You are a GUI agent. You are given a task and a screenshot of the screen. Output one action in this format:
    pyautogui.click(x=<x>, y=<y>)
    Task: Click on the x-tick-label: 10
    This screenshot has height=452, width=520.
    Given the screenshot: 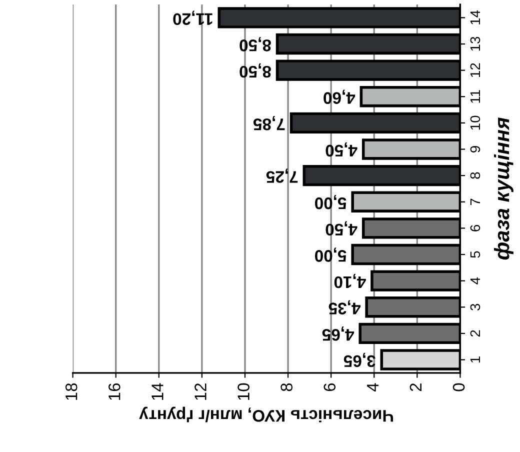 What is the action you would take?
    pyautogui.click(x=244, y=391)
    